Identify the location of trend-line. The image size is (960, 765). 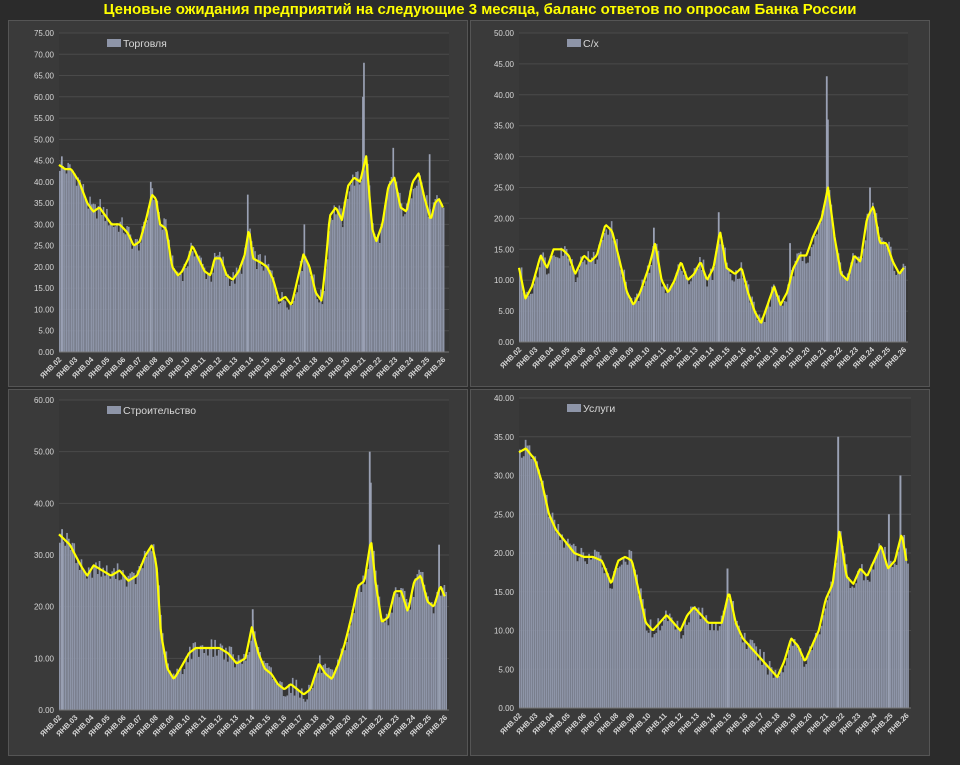
(252, 614).